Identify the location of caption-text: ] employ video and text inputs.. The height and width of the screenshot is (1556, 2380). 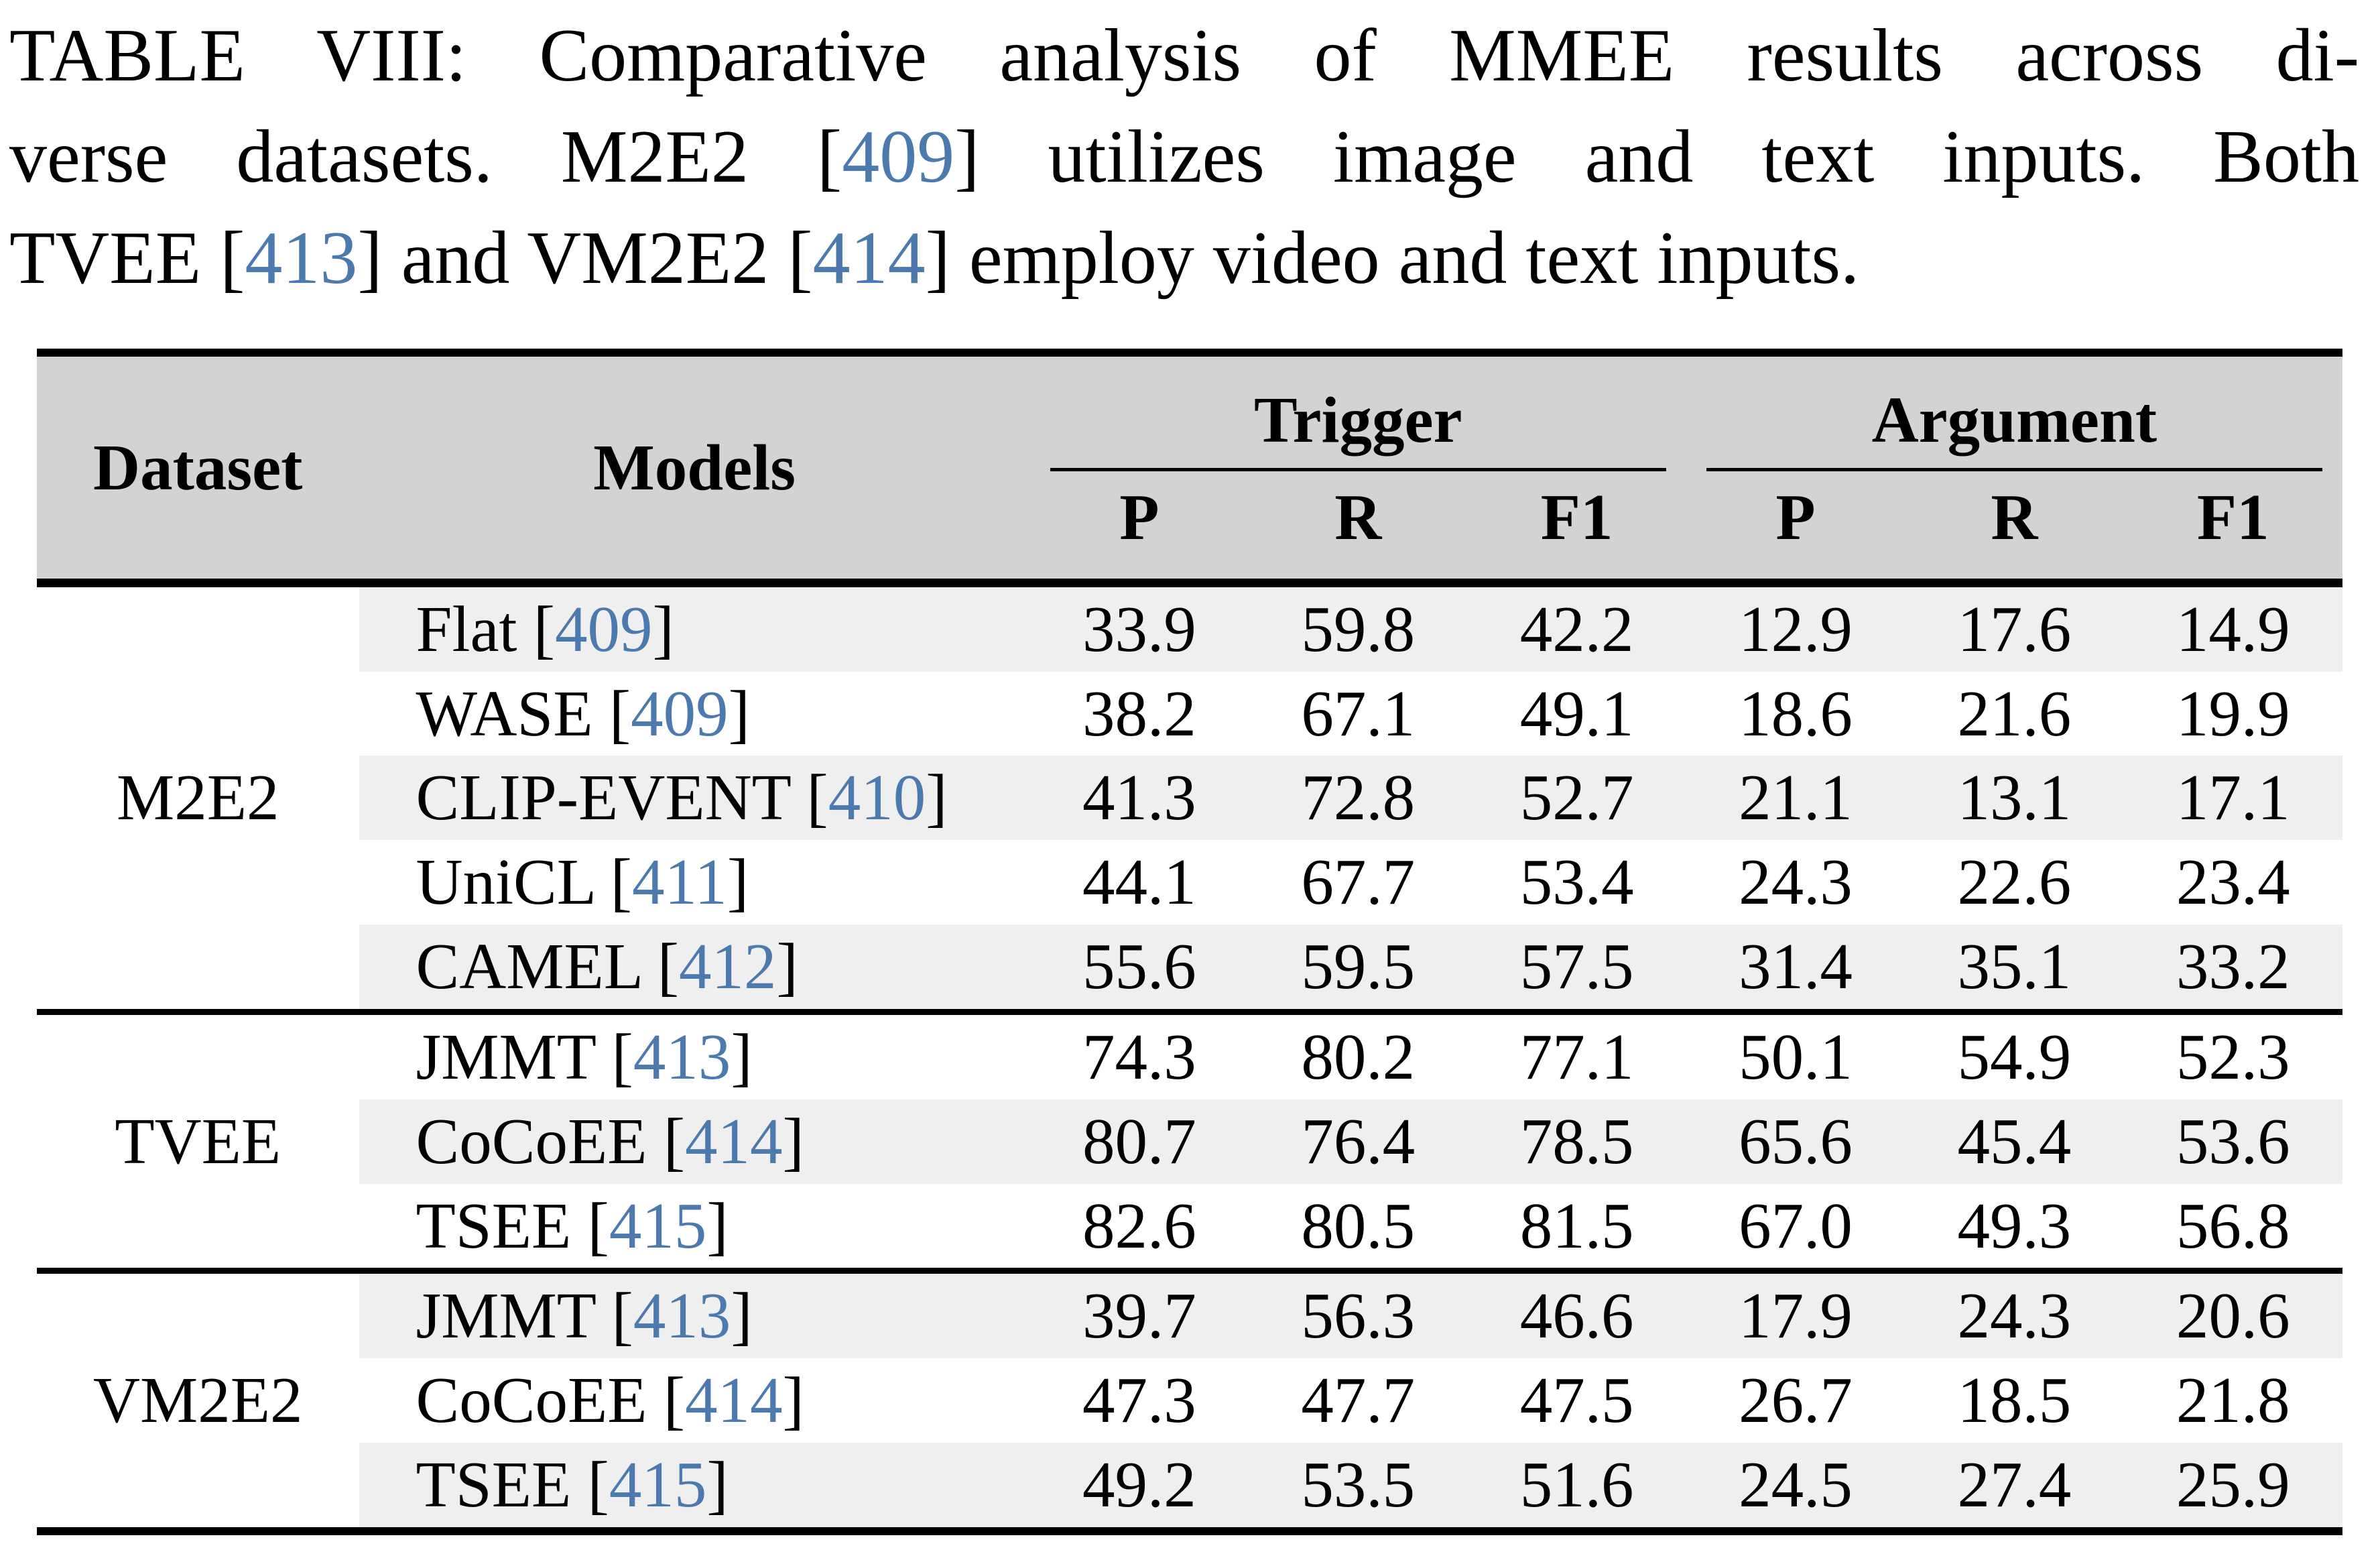
(1392, 258).